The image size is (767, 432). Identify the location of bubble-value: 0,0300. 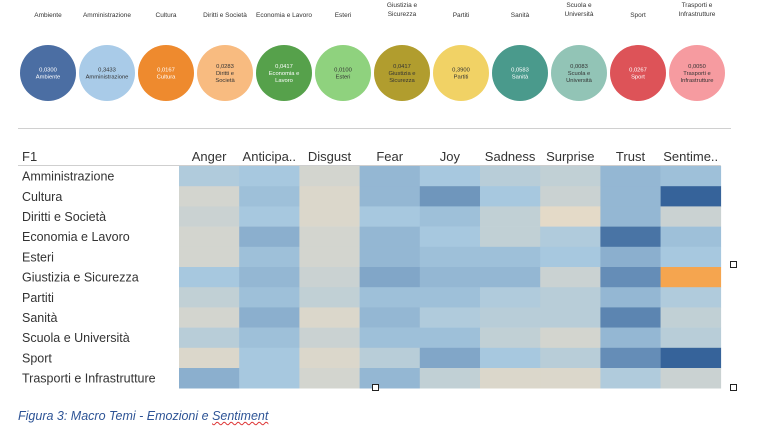
(48, 70).